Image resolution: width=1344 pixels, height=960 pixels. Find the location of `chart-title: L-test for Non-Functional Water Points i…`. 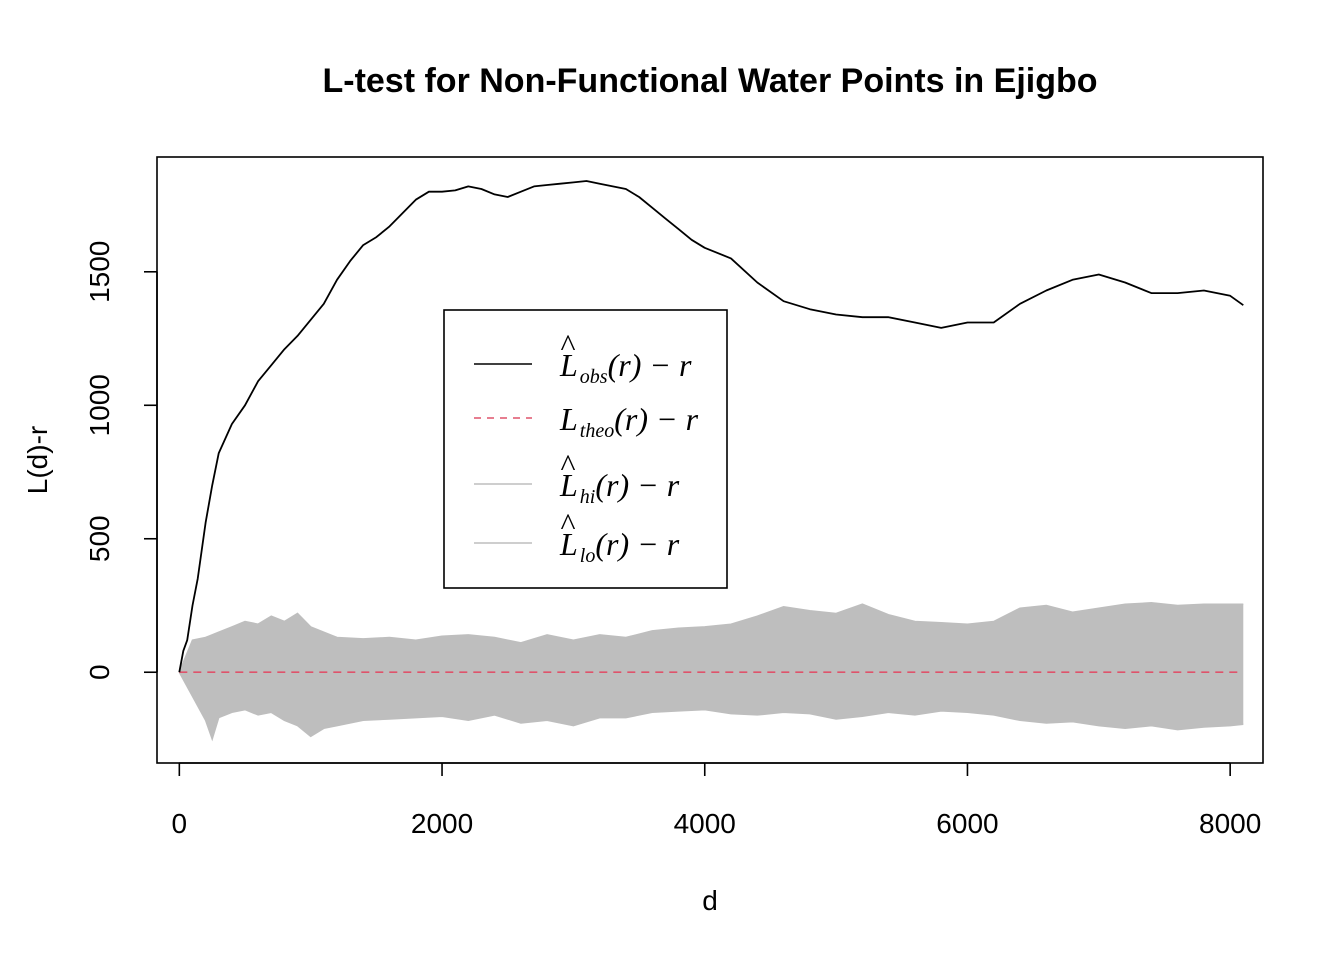

chart-title: L-test for Non-Functional Water Points i… is located at coordinates (709, 81).